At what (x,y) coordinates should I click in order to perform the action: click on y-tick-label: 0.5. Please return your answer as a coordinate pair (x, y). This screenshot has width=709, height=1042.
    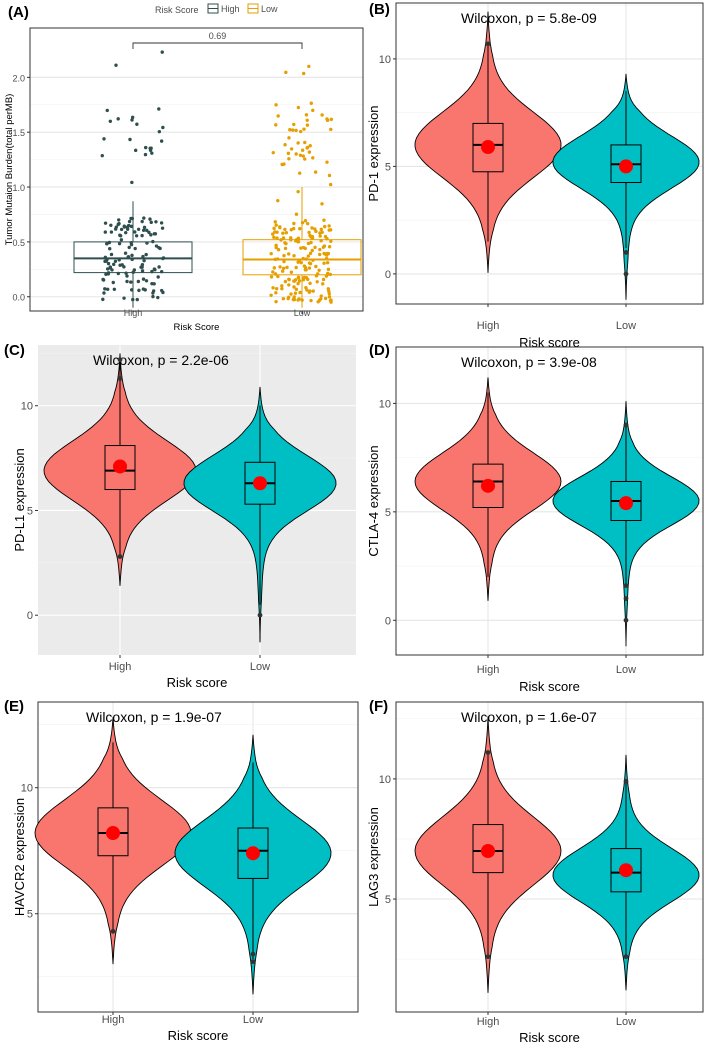
    Looking at the image, I should click on (18, 243).